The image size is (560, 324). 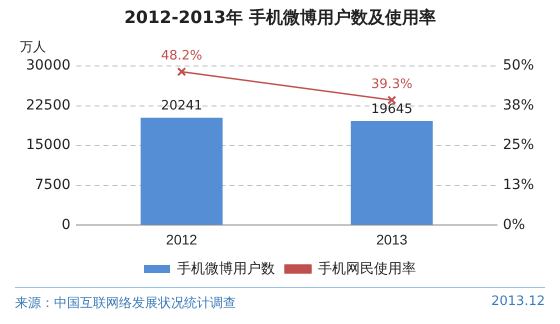 I want to click on legend-label: 手机微博用户数, so click(x=226, y=268).